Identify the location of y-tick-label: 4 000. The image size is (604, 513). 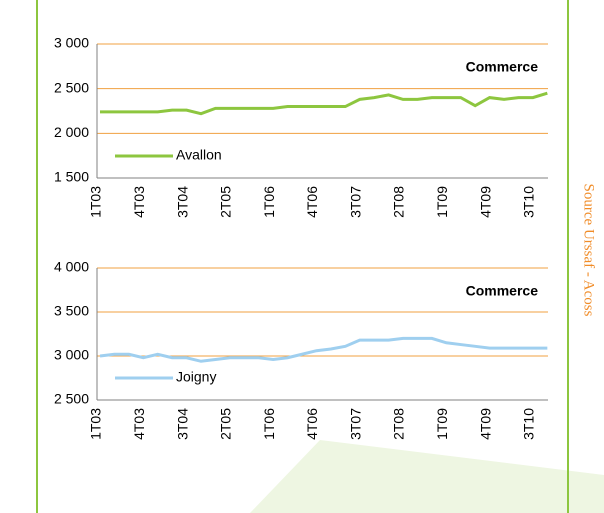
(71, 267).